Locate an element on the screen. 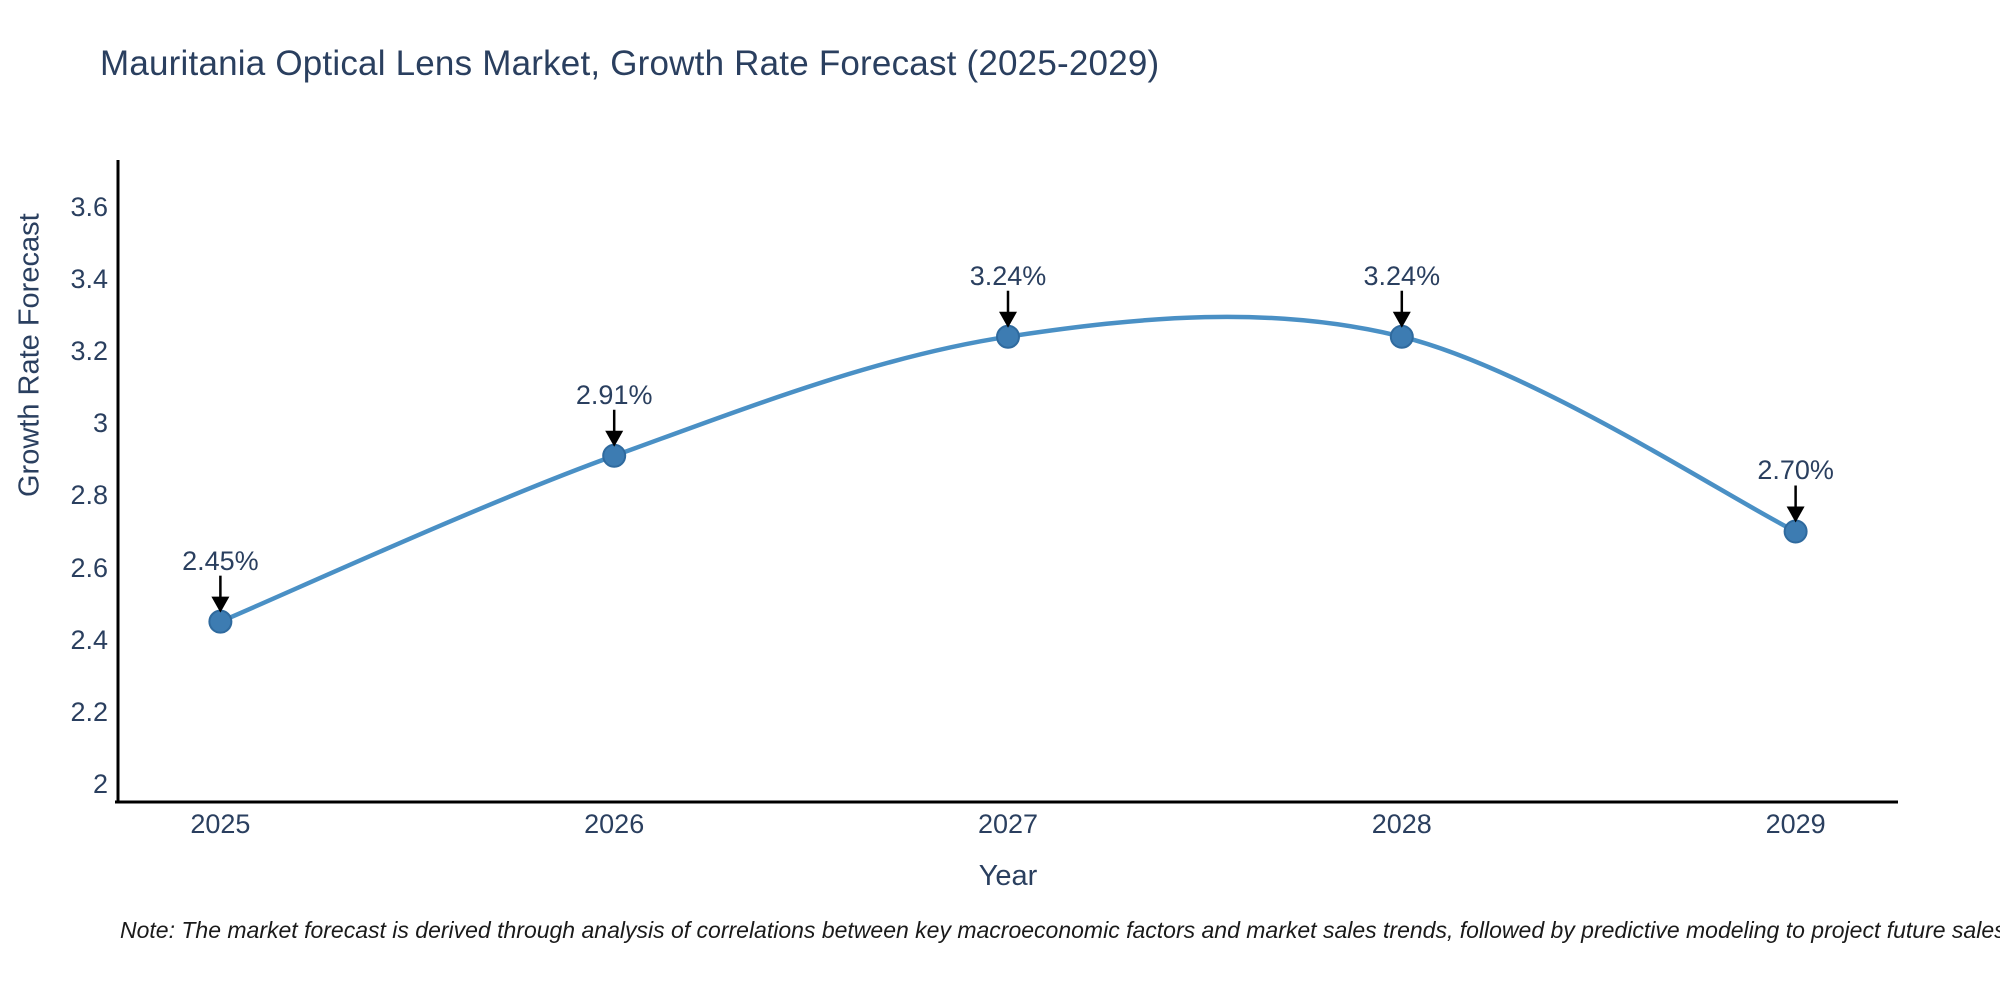 The width and height of the screenshot is (2000, 1000). data-point-label: 2.70% is located at coordinates (1795, 470).